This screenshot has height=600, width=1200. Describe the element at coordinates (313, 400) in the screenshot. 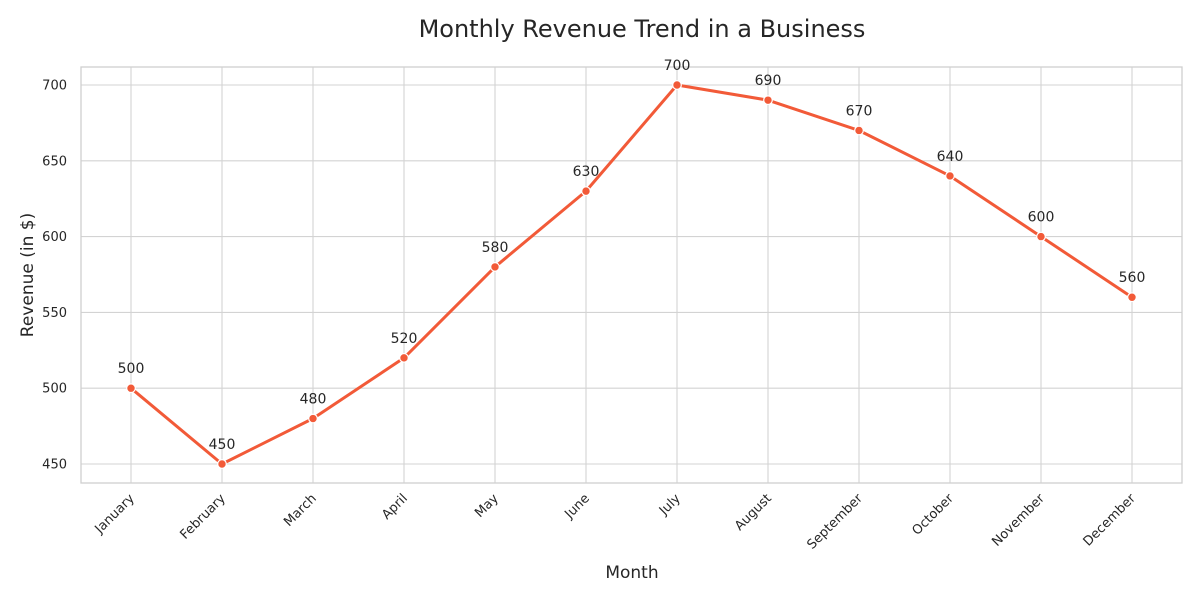

I see `data-label: 480` at that location.